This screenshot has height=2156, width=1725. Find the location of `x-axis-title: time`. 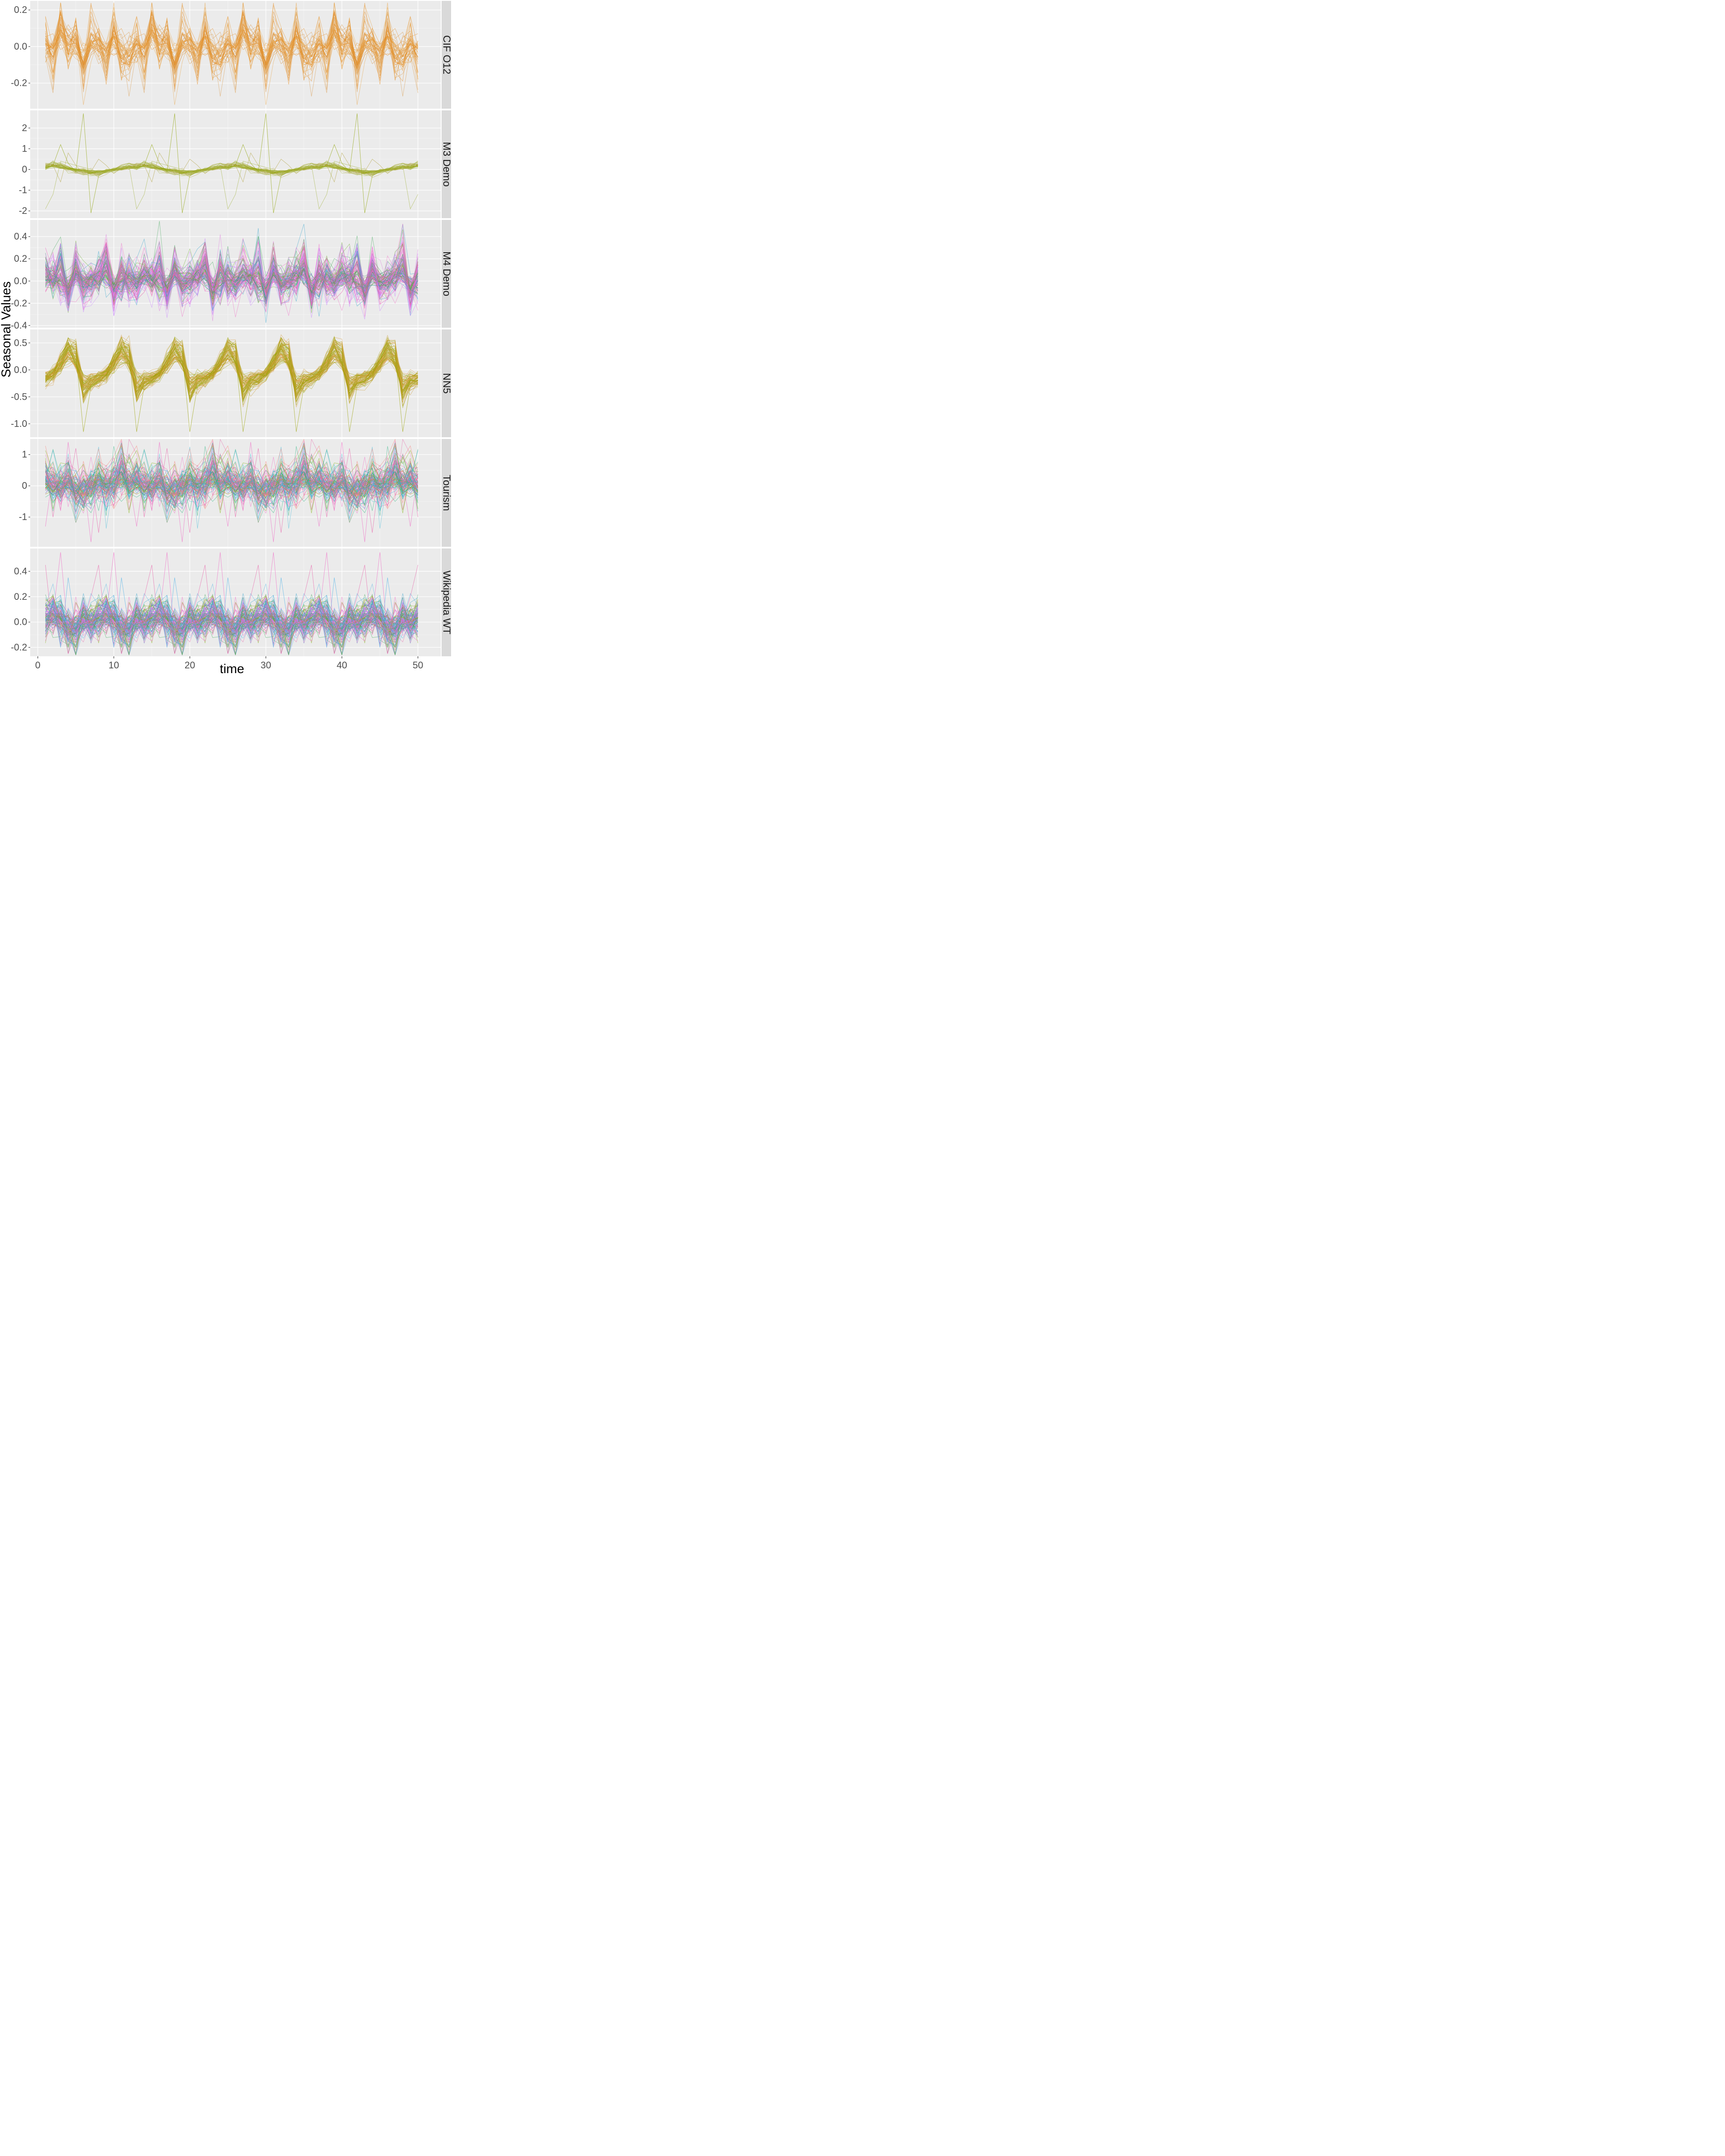

x-axis-title: time is located at coordinates (233, 669).